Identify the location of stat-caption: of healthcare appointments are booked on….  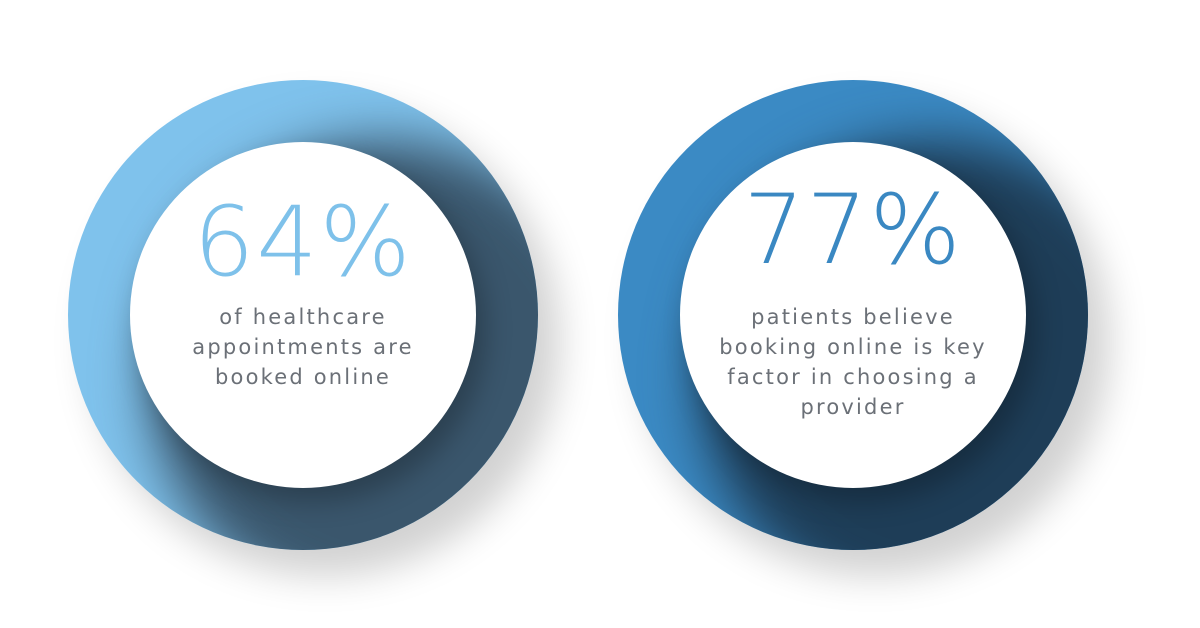
(303, 347).